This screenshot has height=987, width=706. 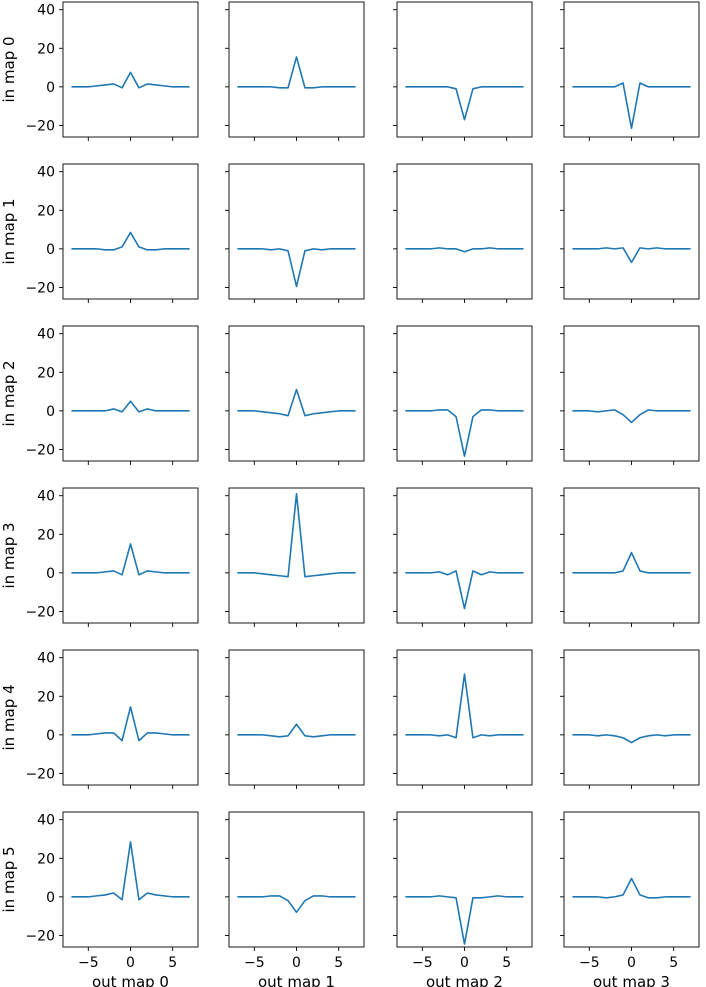 I want to click on subplot-r0-c1, so click(x=295, y=71).